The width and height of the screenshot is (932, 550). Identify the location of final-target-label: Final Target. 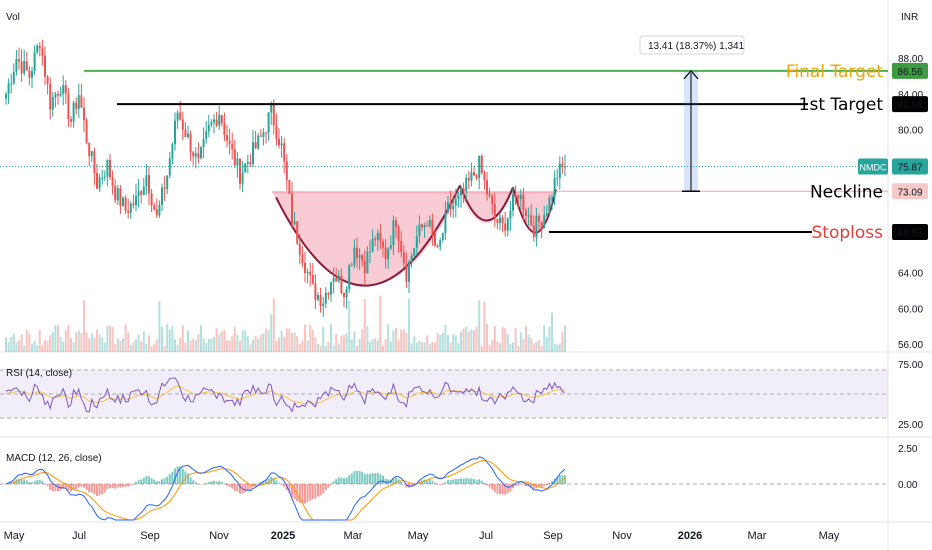
(835, 72).